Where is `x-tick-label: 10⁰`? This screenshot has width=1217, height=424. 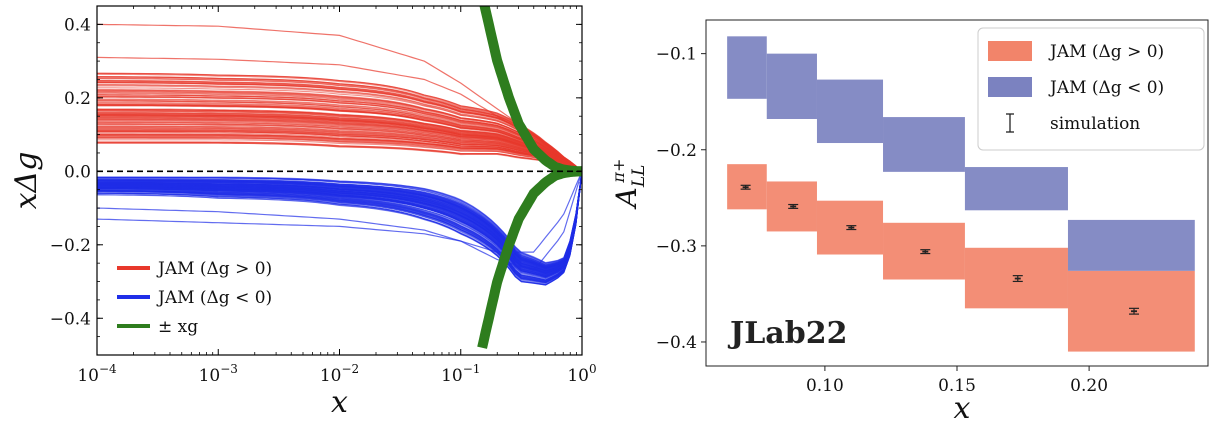
x-tick-label: 10⁰ is located at coordinates (581, 374).